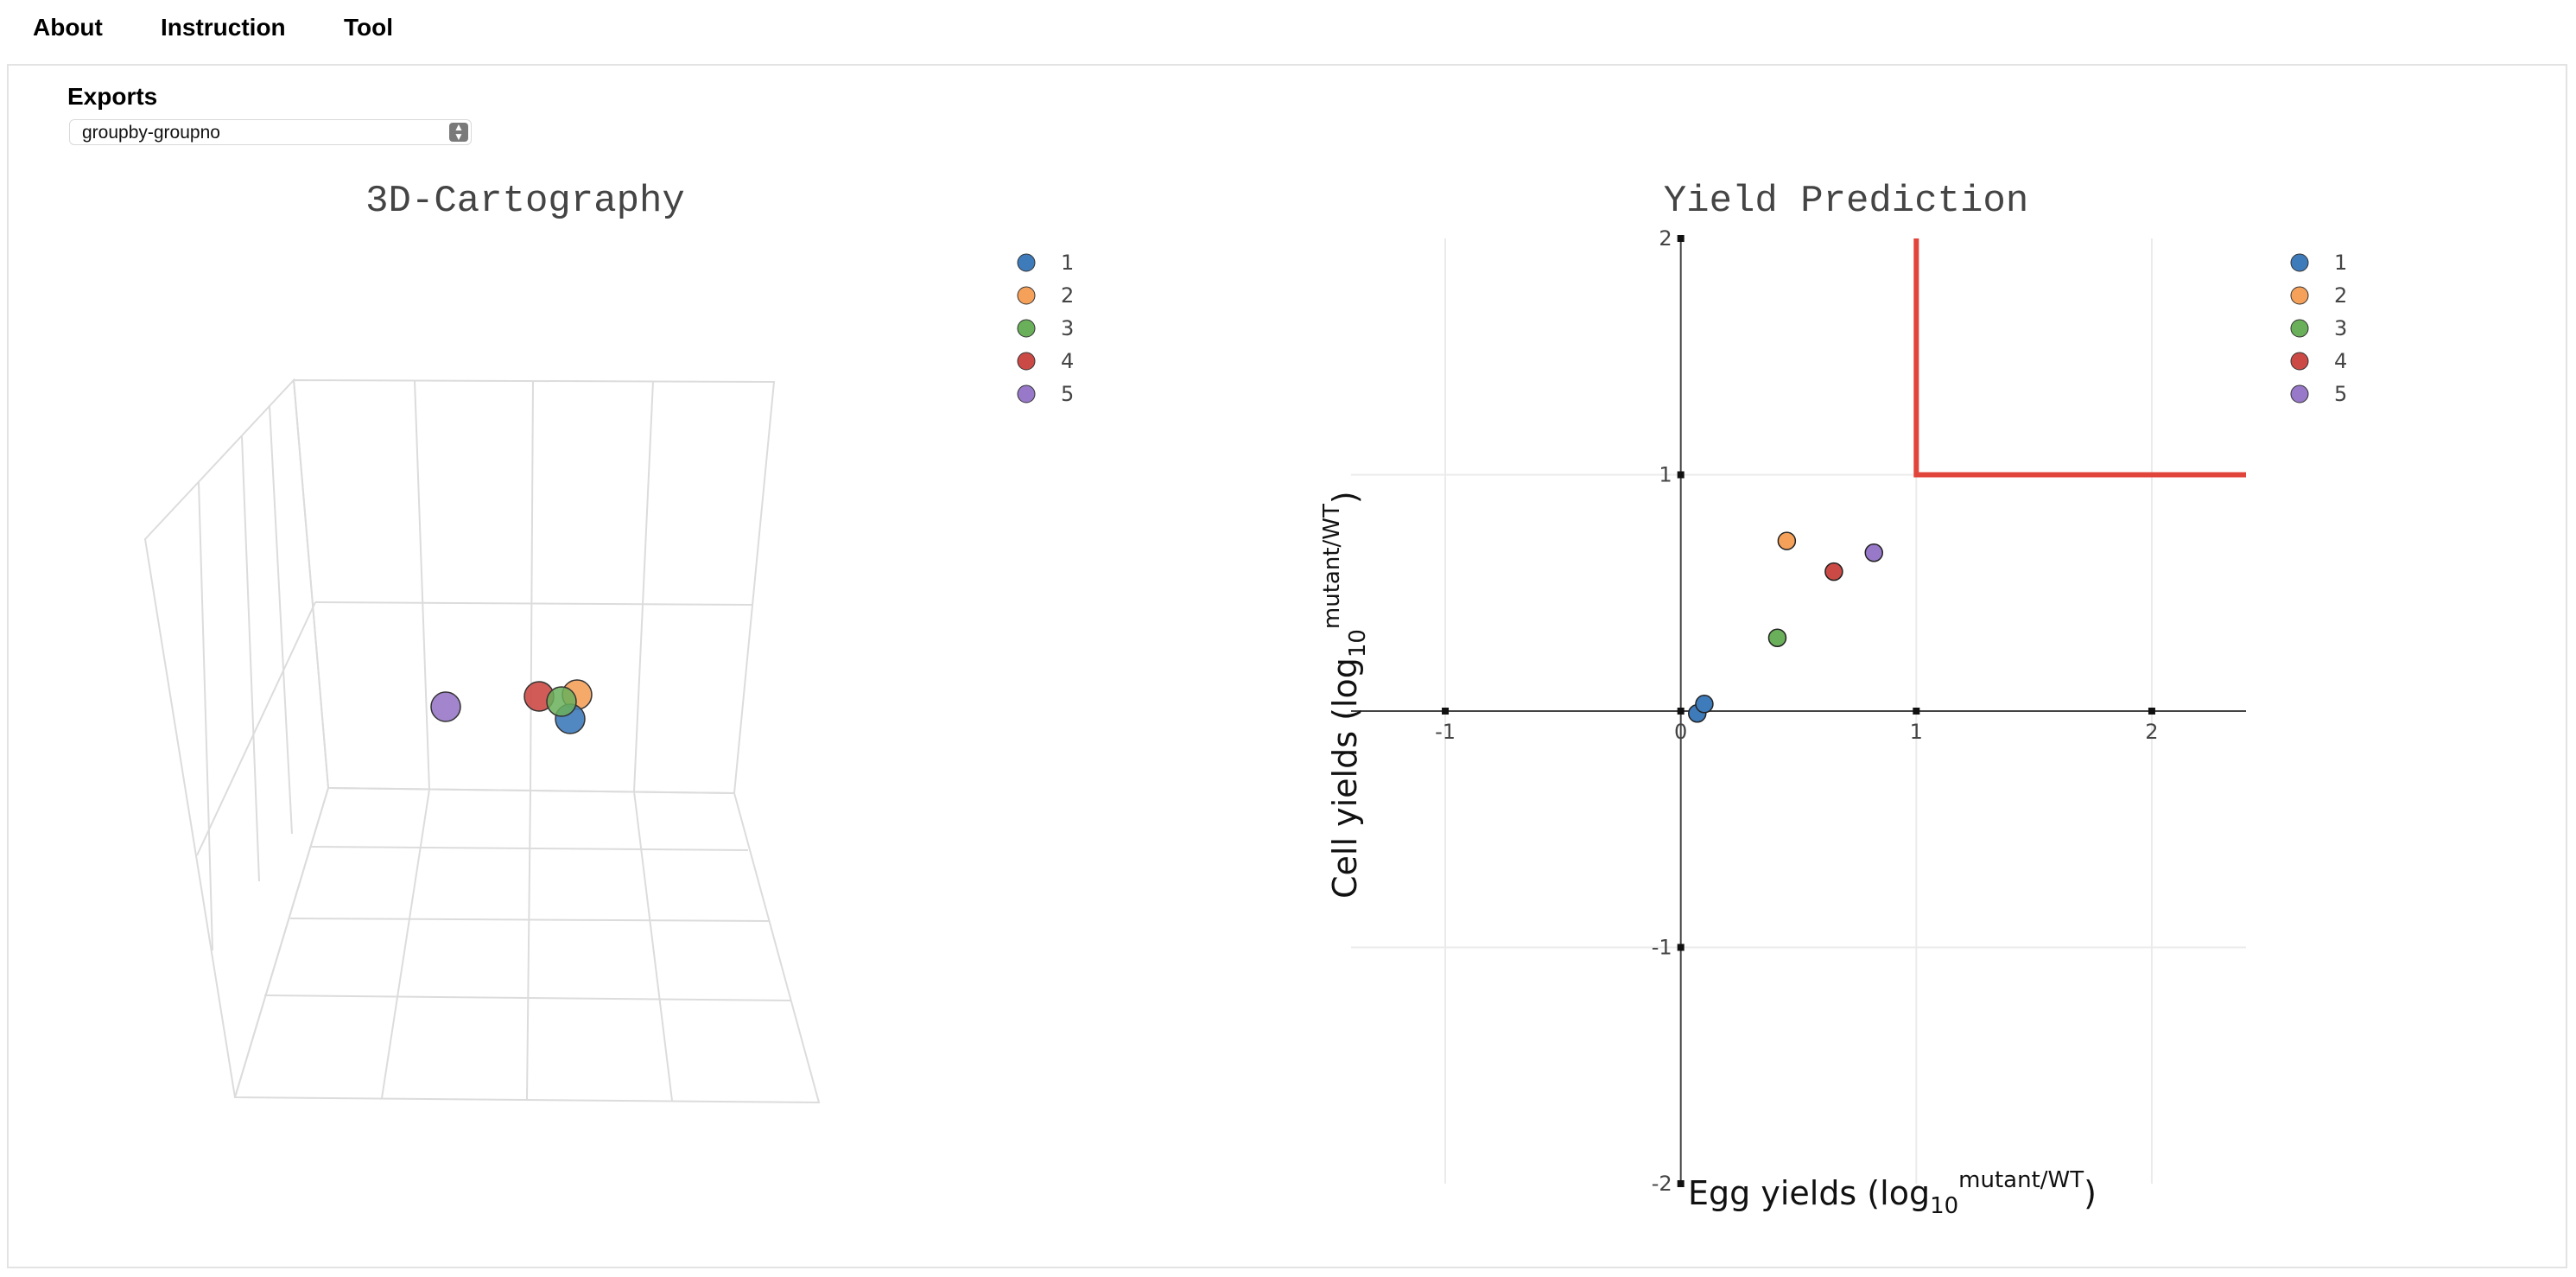 The height and width of the screenshot is (1277, 2576). What do you see at coordinates (2151, 732) in the screenshot?
I see `x-tick-label: 2` at bounding box center [2151, 732].